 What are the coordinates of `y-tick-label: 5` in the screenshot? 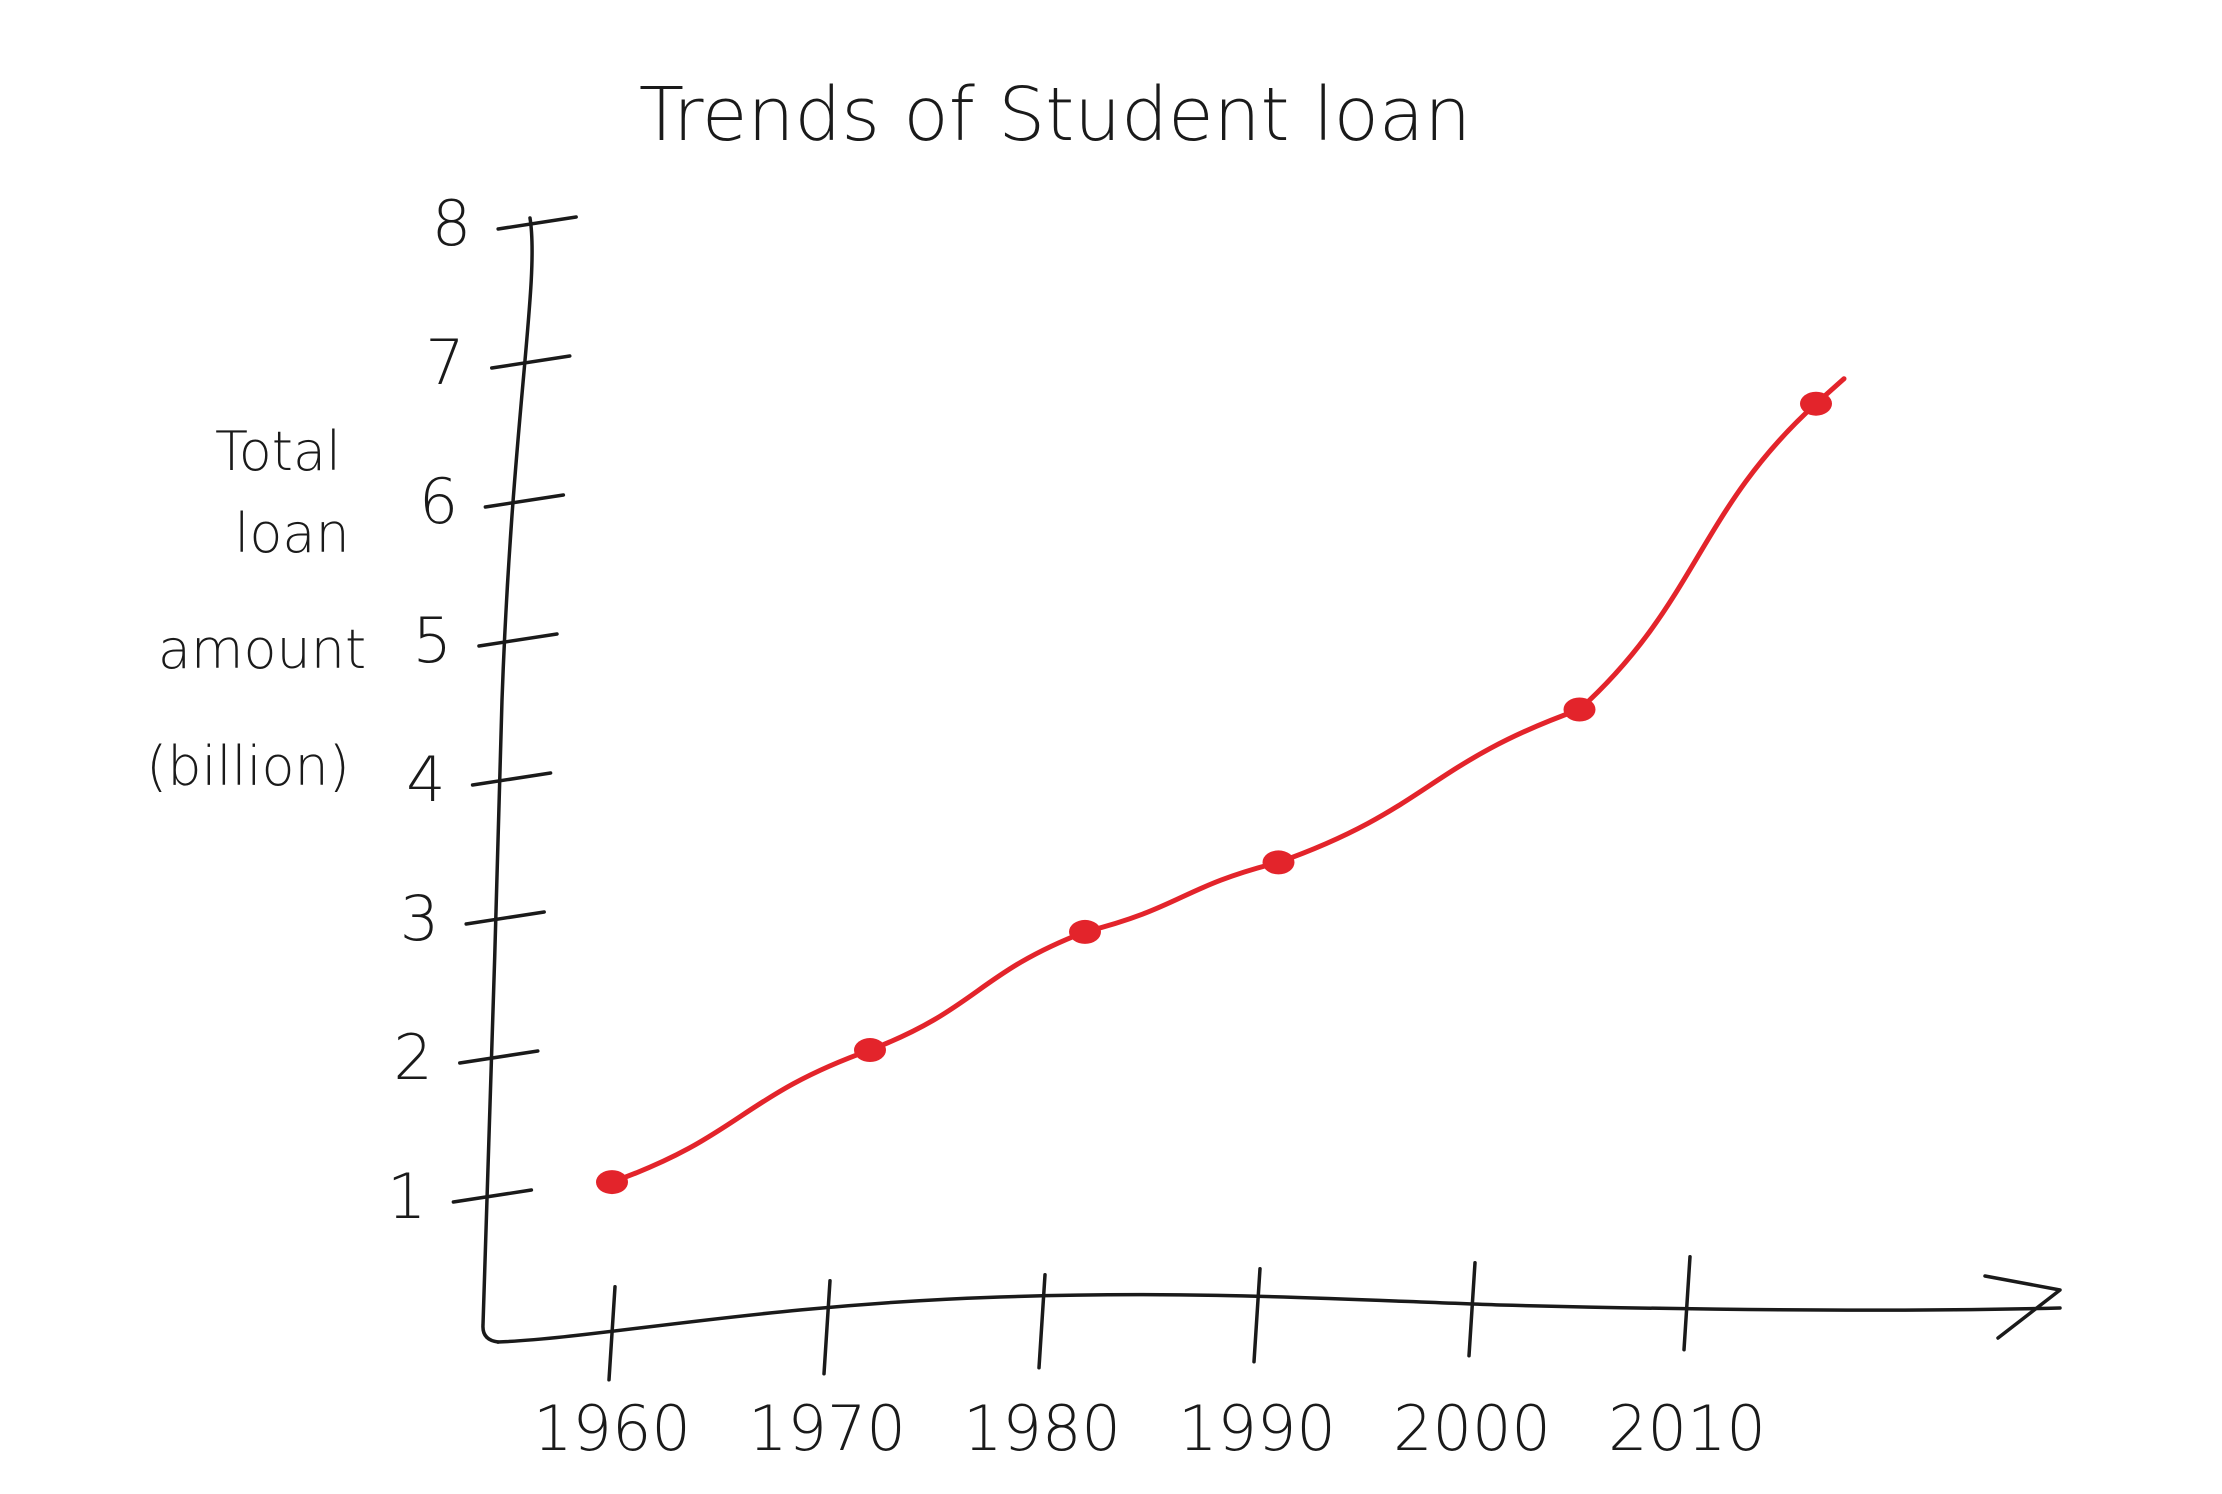 It's located at (432, 640).